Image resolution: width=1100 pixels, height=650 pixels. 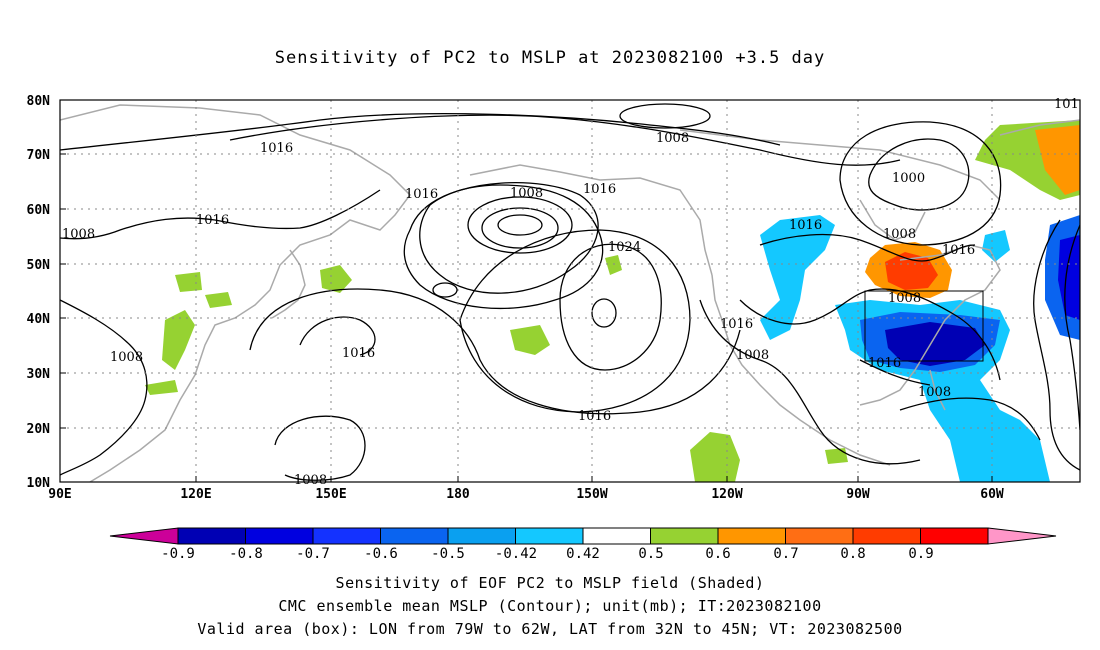 I want to click on contour-label: 1000, so click(x=908, y=178).